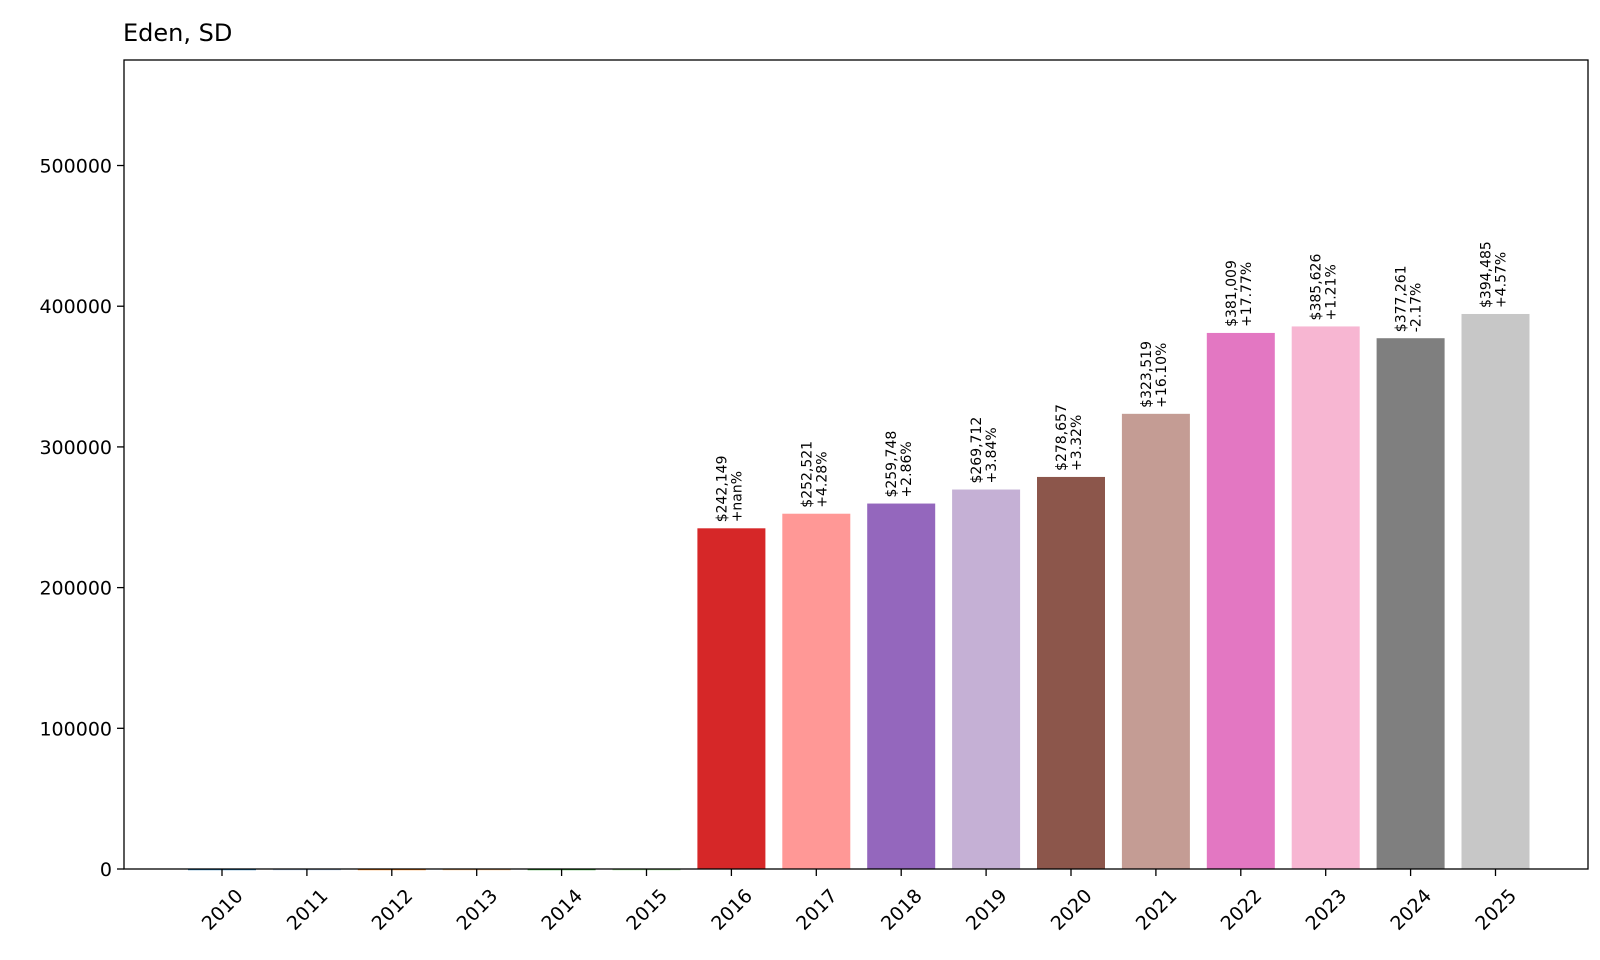 The height and width of the screenshot is (960, 1600). What do you see at coordinates (1325, 597) in the screenshot?
I see `bar-2023` at bounding box center [1325, 597].